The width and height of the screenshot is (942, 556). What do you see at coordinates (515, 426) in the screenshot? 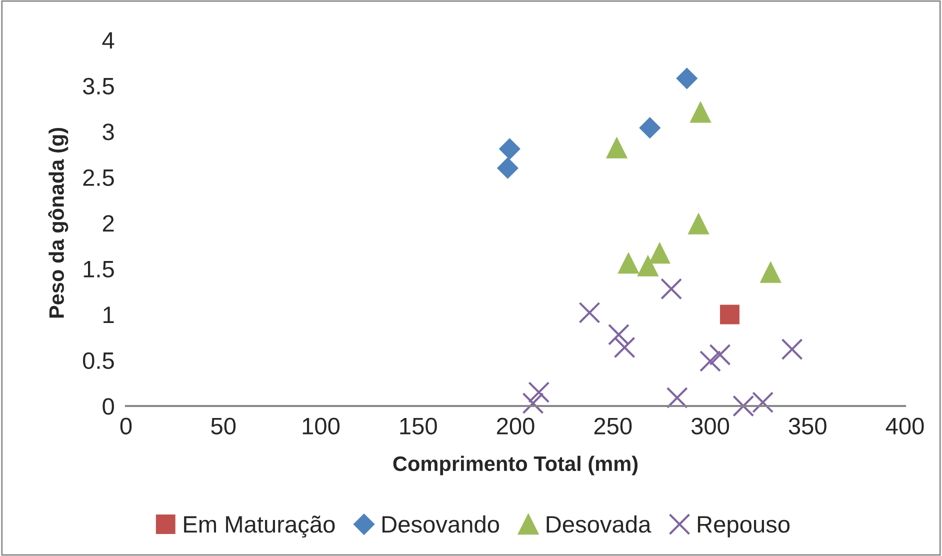
I see `x-tick-label: 200` at bounding box center [515, 426].